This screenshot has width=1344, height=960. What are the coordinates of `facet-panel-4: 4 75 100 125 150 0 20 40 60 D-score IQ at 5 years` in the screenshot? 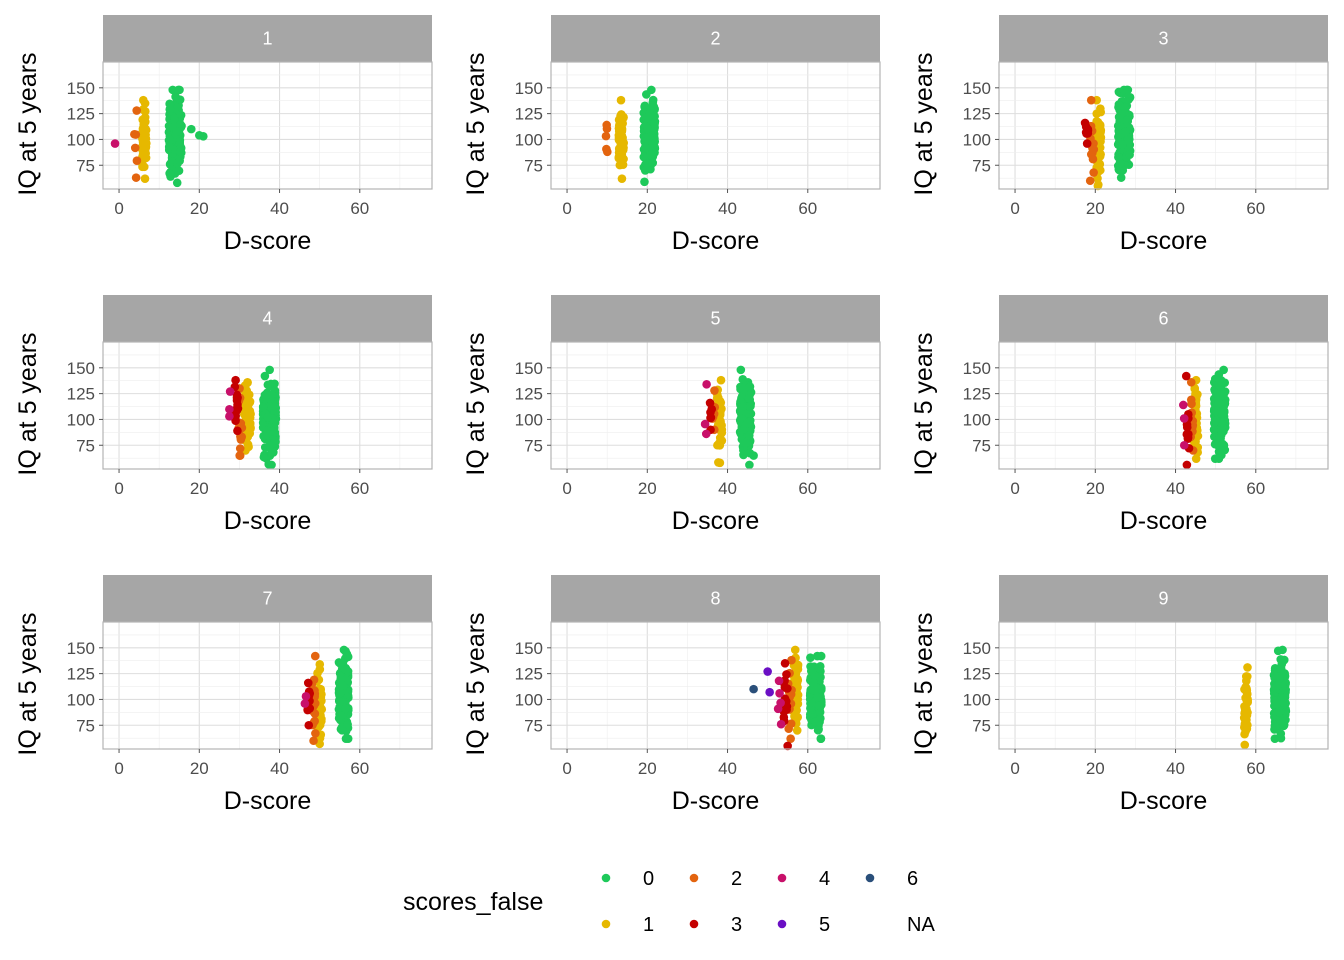 It's located at (223, 415).